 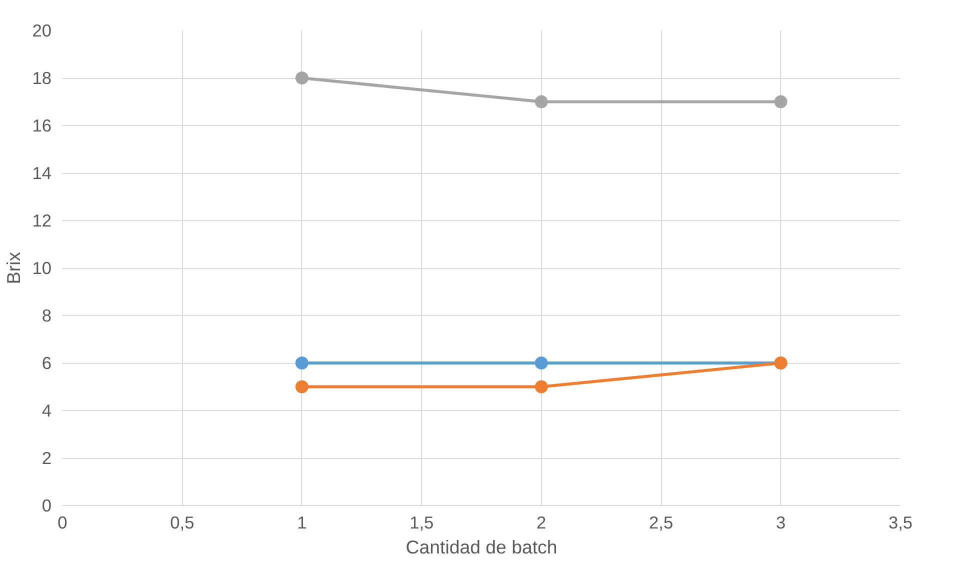 I want to click on y-tick-label: 6, so click(x=47, y=363).